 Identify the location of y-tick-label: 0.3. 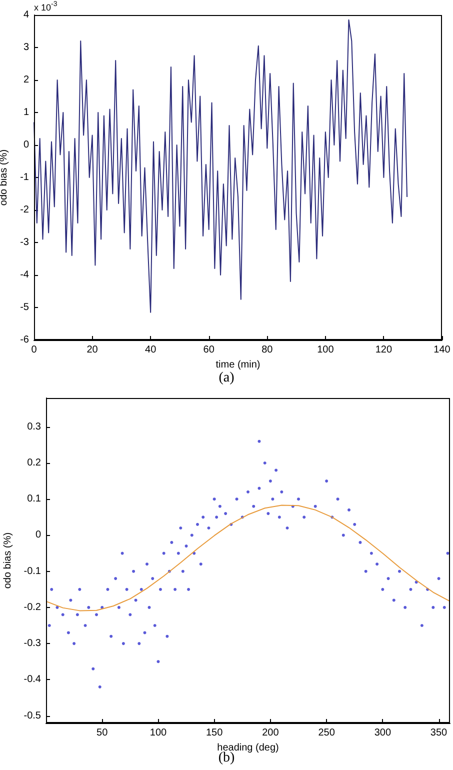
(34, 426).